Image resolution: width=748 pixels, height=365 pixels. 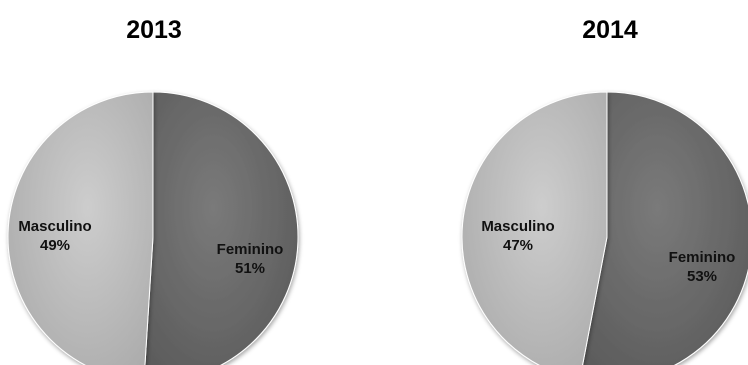 What do you see at coordinates (518, 245) in the screenshot?
I see `slice-value-label: 47%` at bounding box center [518, 245].